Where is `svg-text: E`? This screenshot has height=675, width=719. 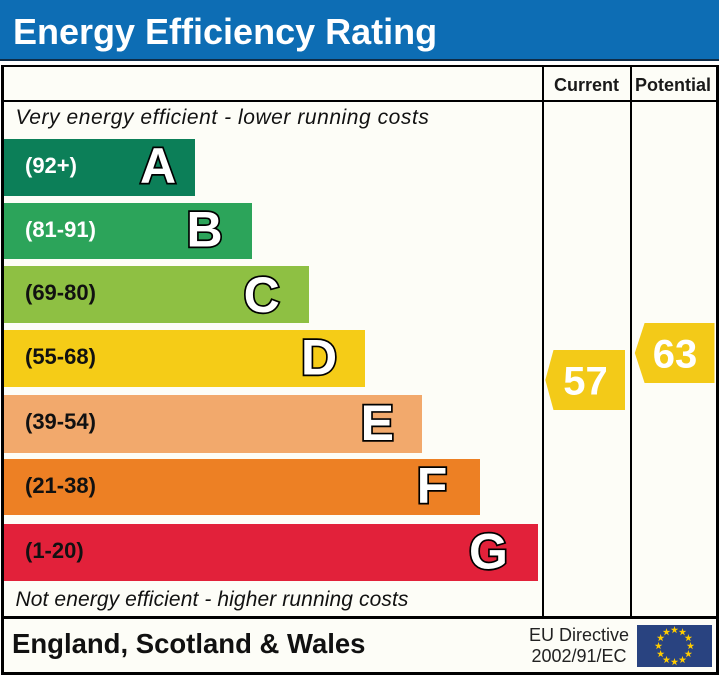
svg-text: E is located at coordinates (377, 423).